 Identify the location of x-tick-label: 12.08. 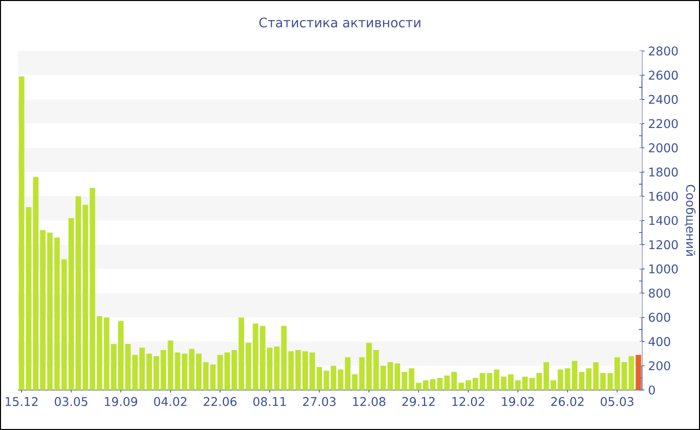
(369, 401).